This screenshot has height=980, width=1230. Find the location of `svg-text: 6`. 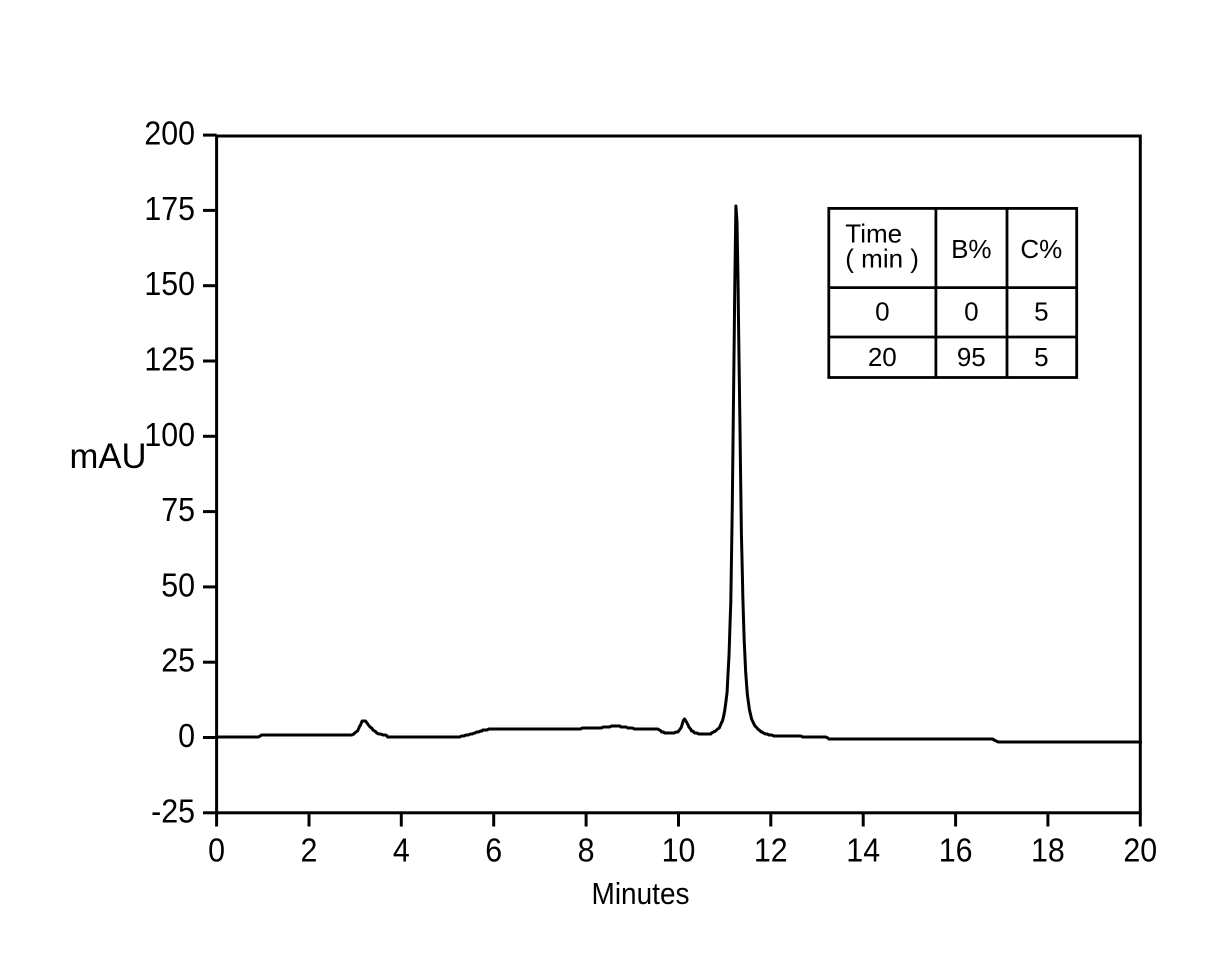

svg-text: 6 is located at coordinates (493, 850).